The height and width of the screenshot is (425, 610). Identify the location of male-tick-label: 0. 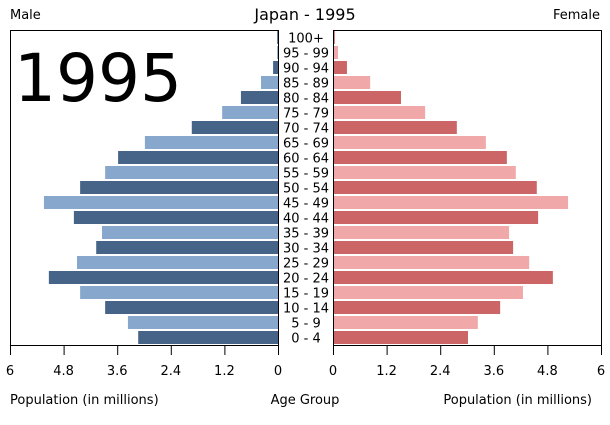
(278, 371).